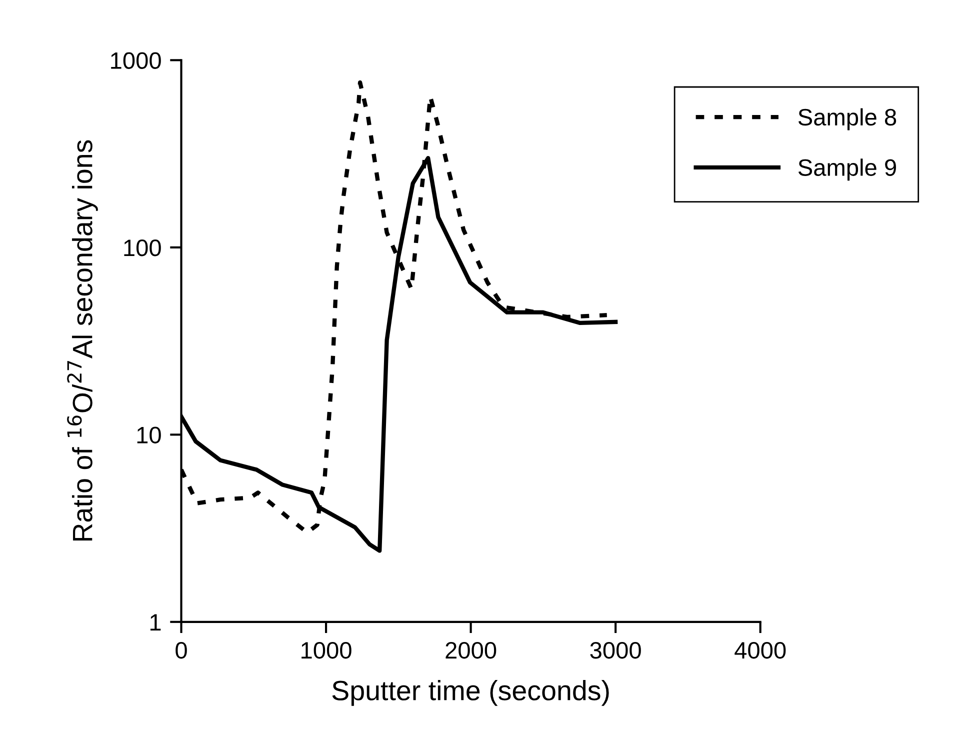 This screenshot has width=954, height=752. I want to click on y-tick-label: 1000, so click(136, 60).